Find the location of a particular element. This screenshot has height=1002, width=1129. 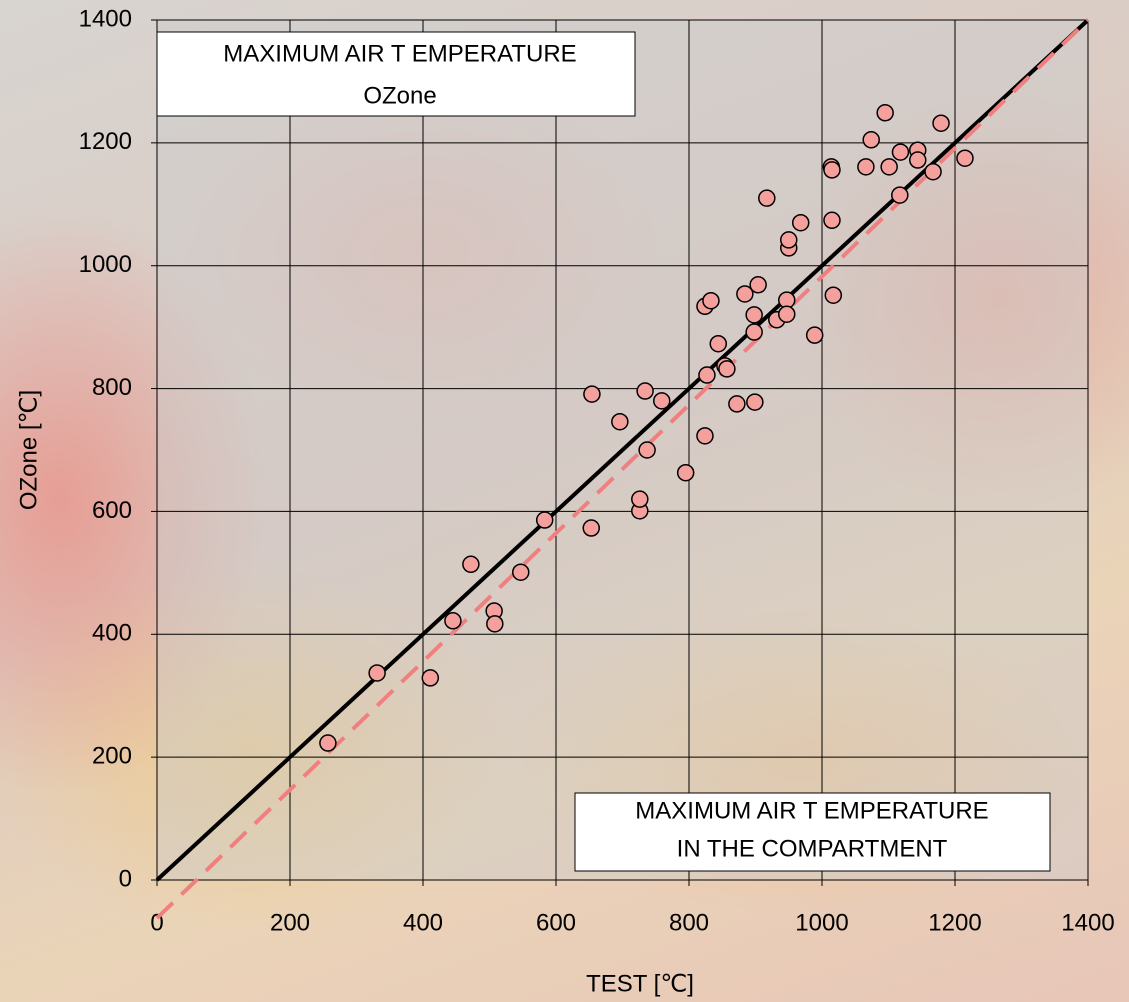

x-tick-label: 200 is located at coordinates (290, 922).